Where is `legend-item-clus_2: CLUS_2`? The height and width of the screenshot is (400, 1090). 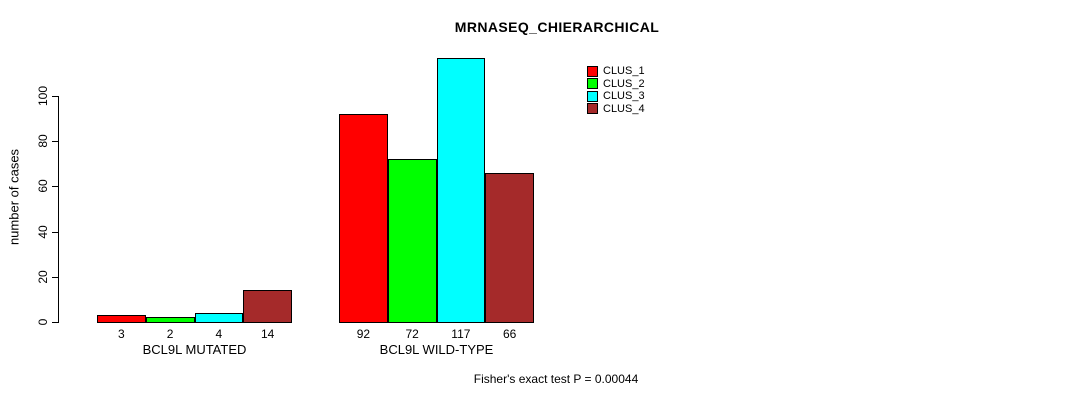 legend-item-clus_2: CLUS_2 is located at coordinates (616, 84).